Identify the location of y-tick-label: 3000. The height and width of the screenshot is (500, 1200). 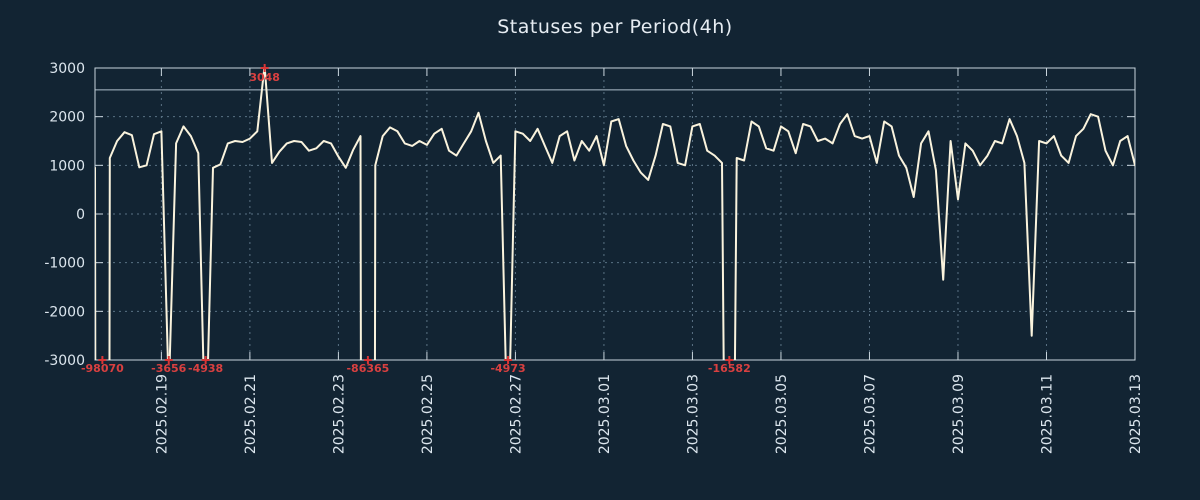
(67, 69).